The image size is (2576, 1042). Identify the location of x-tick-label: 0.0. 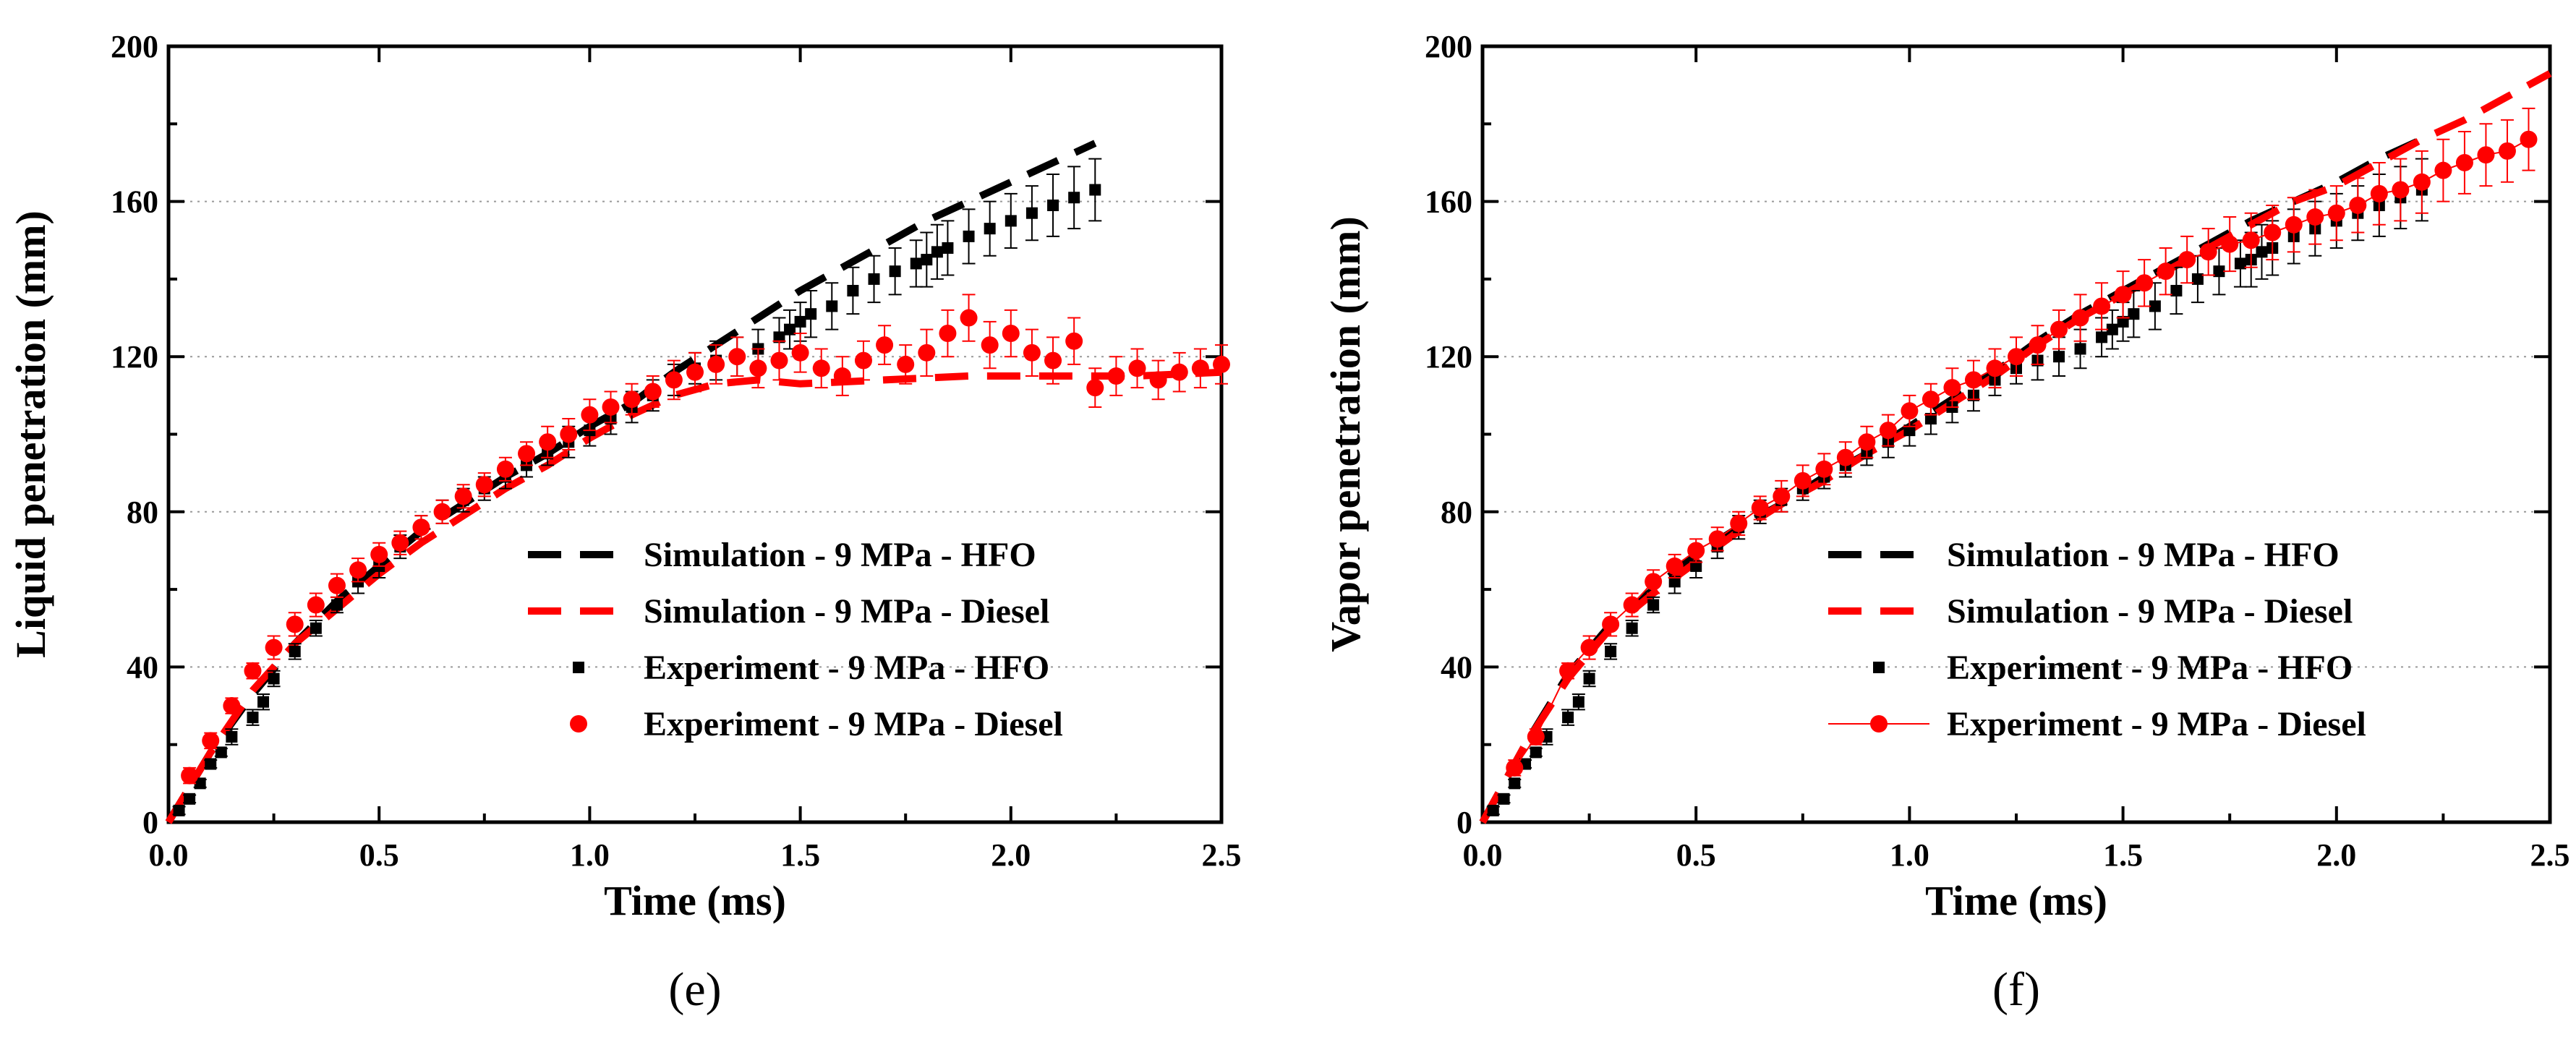
(169, 855).